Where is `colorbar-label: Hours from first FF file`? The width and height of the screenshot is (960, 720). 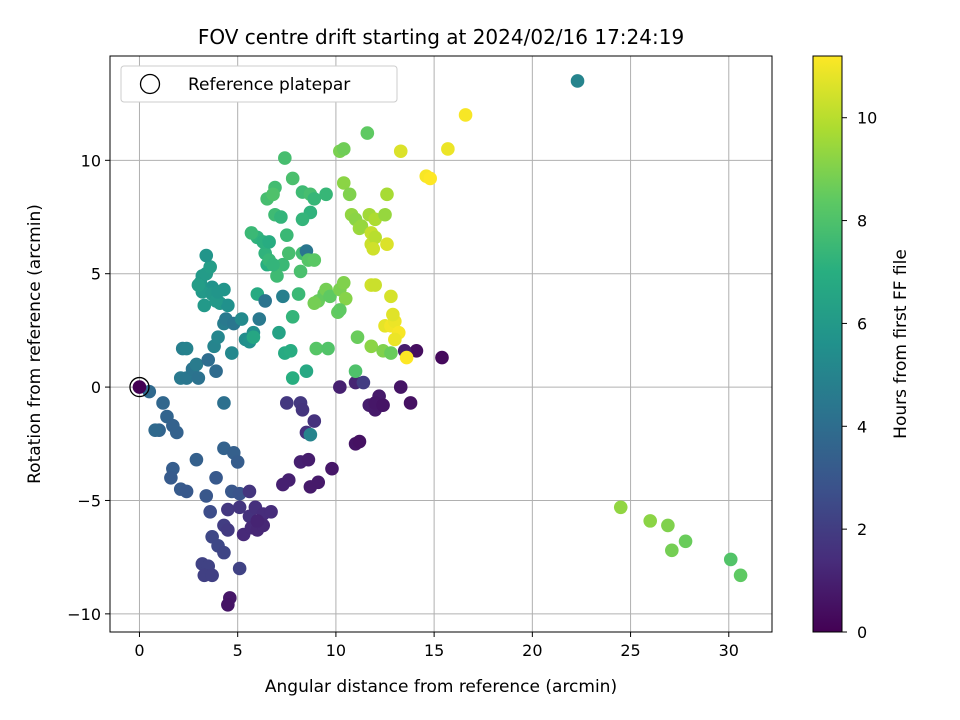 colorbar-label: Hours from first FF file is located at coordinates (901, 344).